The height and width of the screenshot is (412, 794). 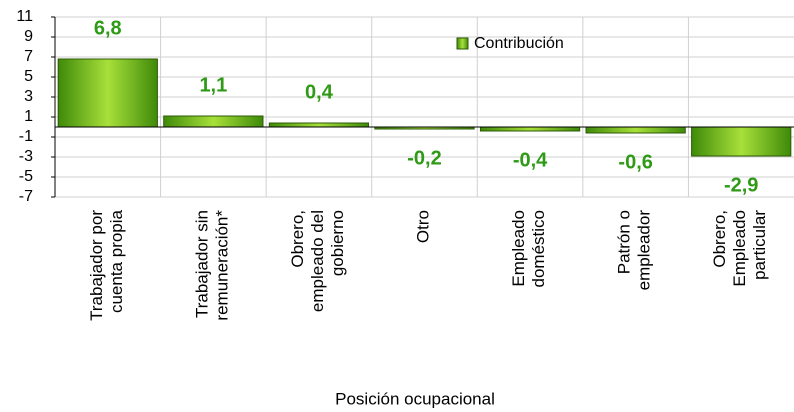 I want to click on legend-label: Contribución, so click(x=519, y=43).